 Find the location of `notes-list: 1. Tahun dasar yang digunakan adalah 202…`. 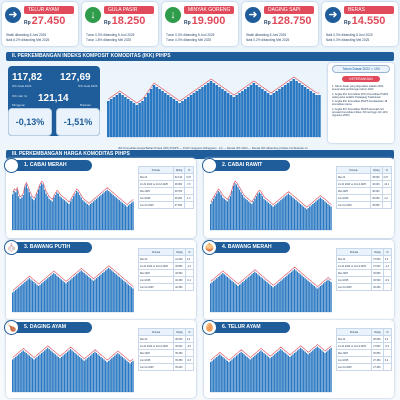

notes-list: 1. Tahun dasar yang digunakan adalah 202… is located at coordinates (361, 102).